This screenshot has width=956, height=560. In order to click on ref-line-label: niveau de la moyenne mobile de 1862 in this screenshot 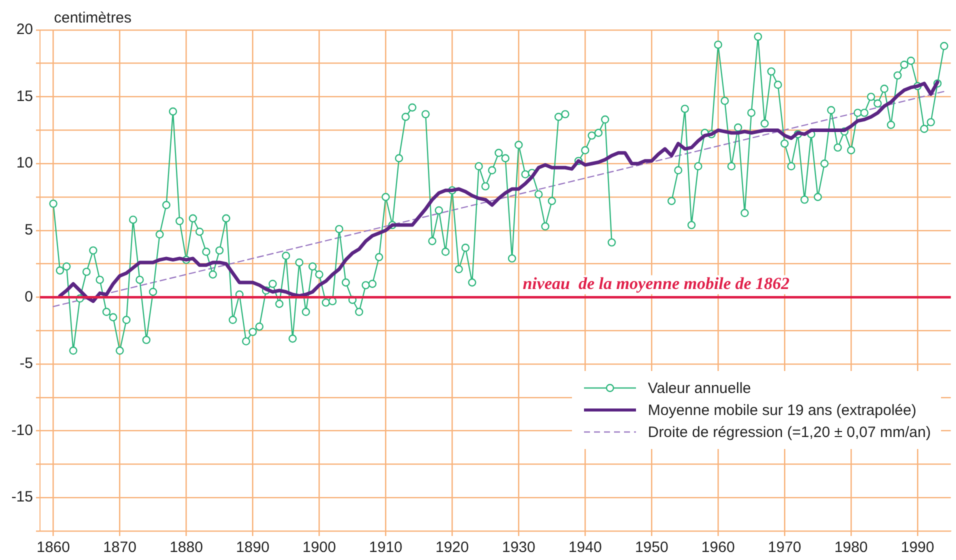, I will do `click(656, 284)`.